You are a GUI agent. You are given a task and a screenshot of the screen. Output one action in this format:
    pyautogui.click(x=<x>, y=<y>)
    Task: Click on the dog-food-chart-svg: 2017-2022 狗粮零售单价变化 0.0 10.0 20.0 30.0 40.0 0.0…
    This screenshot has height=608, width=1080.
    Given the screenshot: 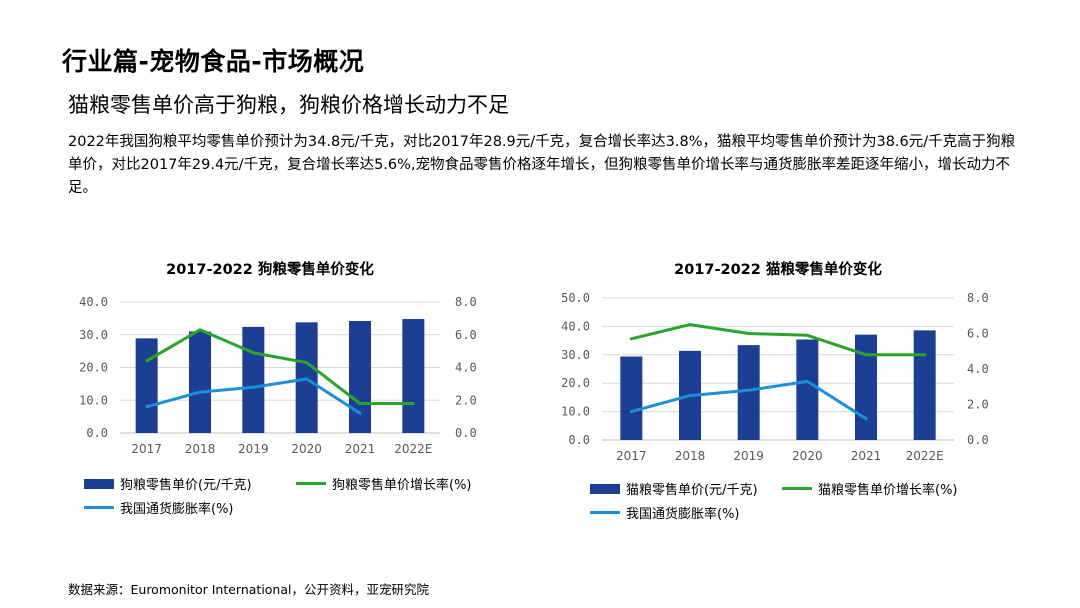 What is the action you would take?
    pyautogui.click(x=278, y=358)
    